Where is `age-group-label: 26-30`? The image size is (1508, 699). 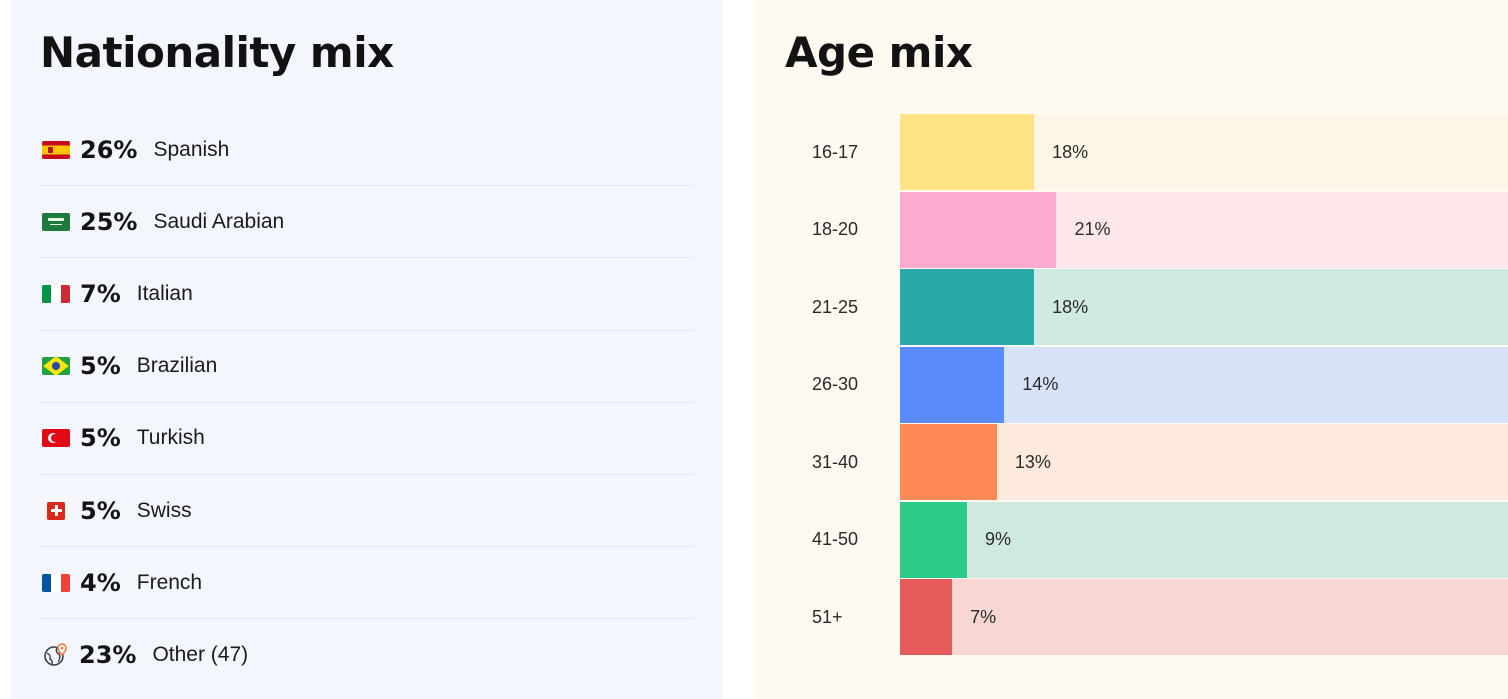 age-group-label: 26-30 is located at coordinates (835, 384).